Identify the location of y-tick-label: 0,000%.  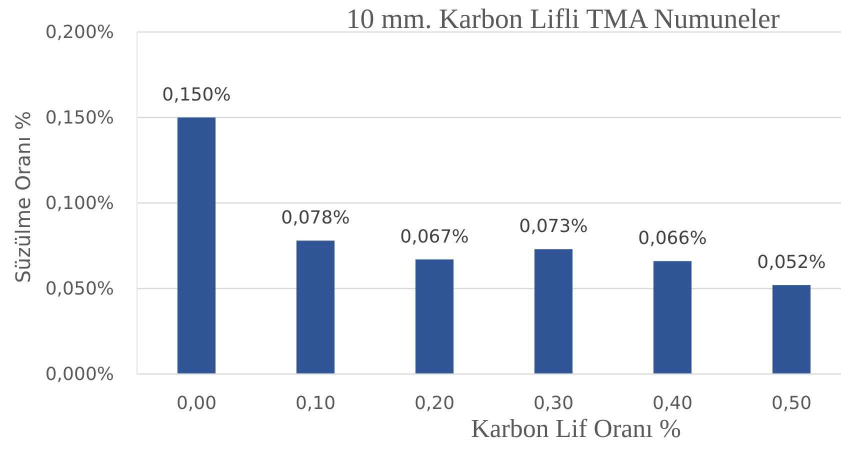
(79, 374).